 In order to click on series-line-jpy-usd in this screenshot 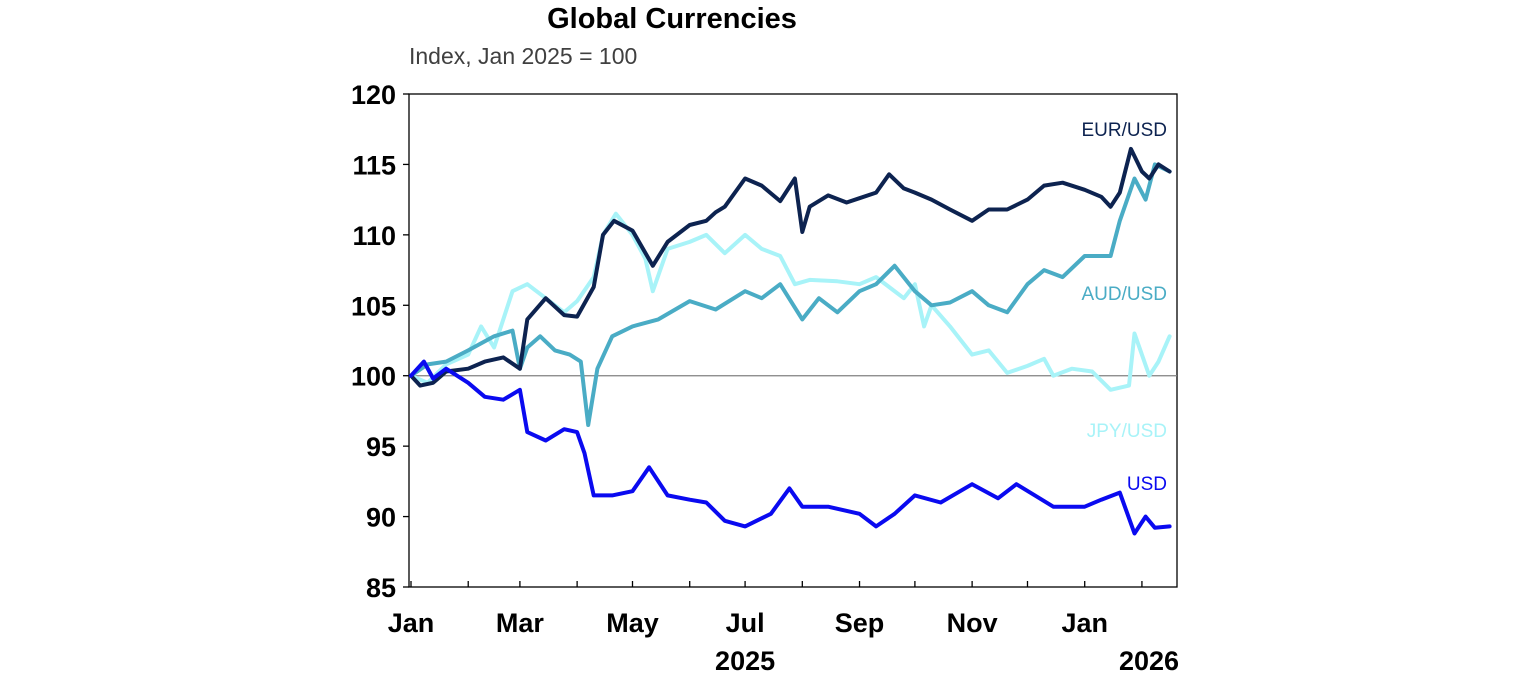, I will do `click(790, 301)`.